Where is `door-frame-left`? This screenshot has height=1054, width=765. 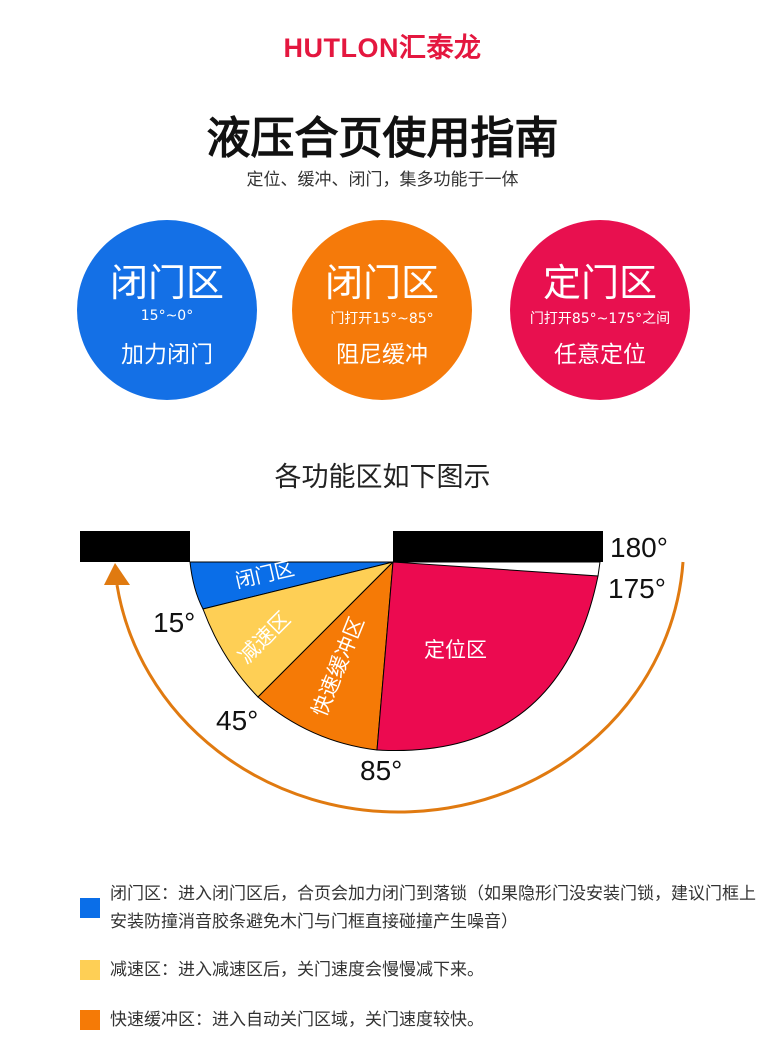 door-frame-left is located at coordinates (135, 546).